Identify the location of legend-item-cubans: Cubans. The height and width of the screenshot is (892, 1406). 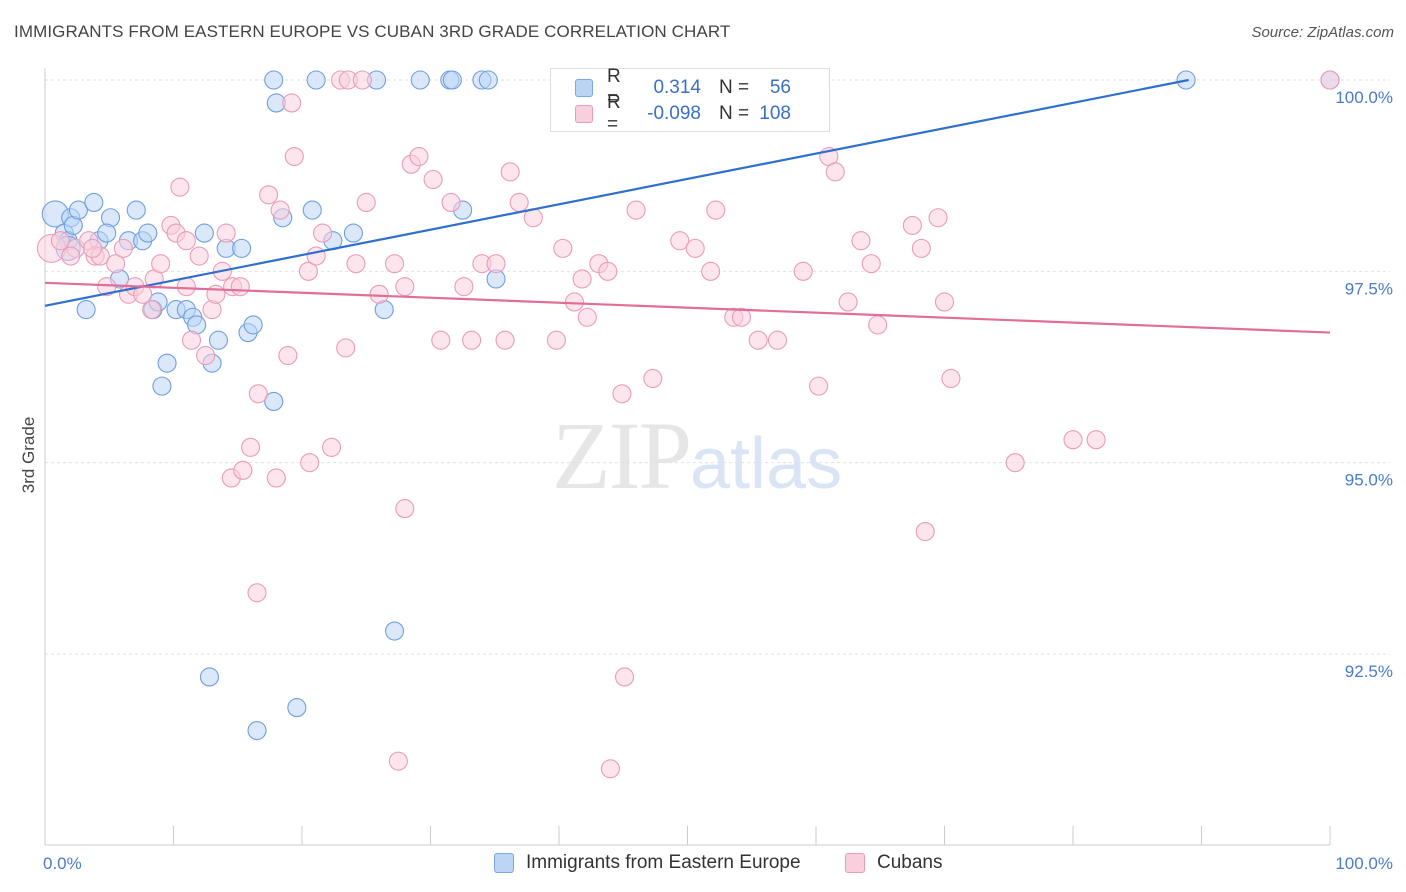
(894, 863).